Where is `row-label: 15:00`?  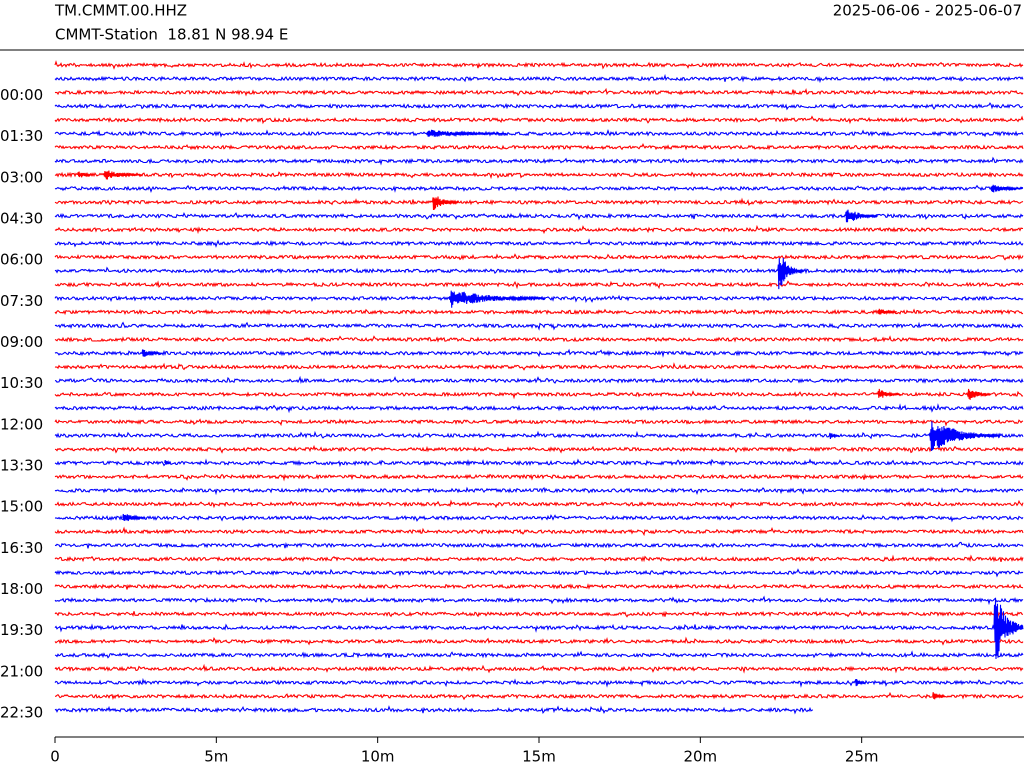
row-label: 15:00 is located at coordinates (21, 507).